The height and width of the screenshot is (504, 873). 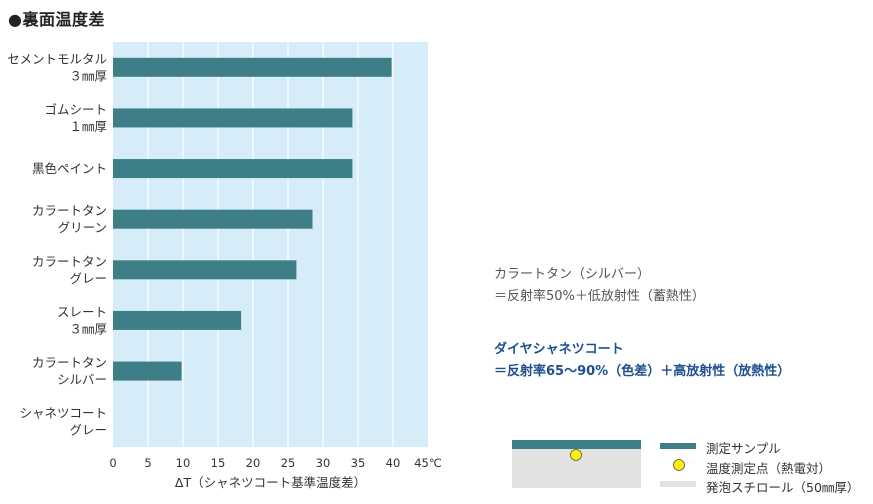 I want to click on x-tick-label: 35, so click(x=358, y=463).